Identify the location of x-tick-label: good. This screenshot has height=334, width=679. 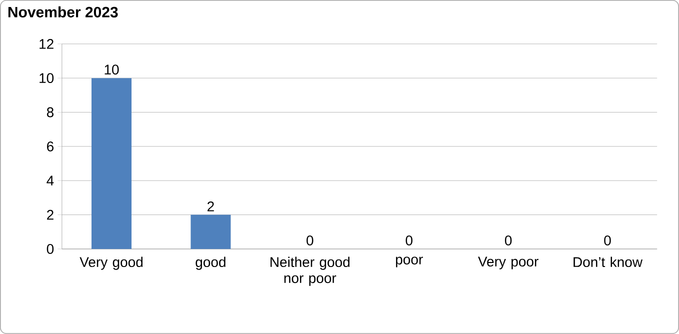
(211, 263).